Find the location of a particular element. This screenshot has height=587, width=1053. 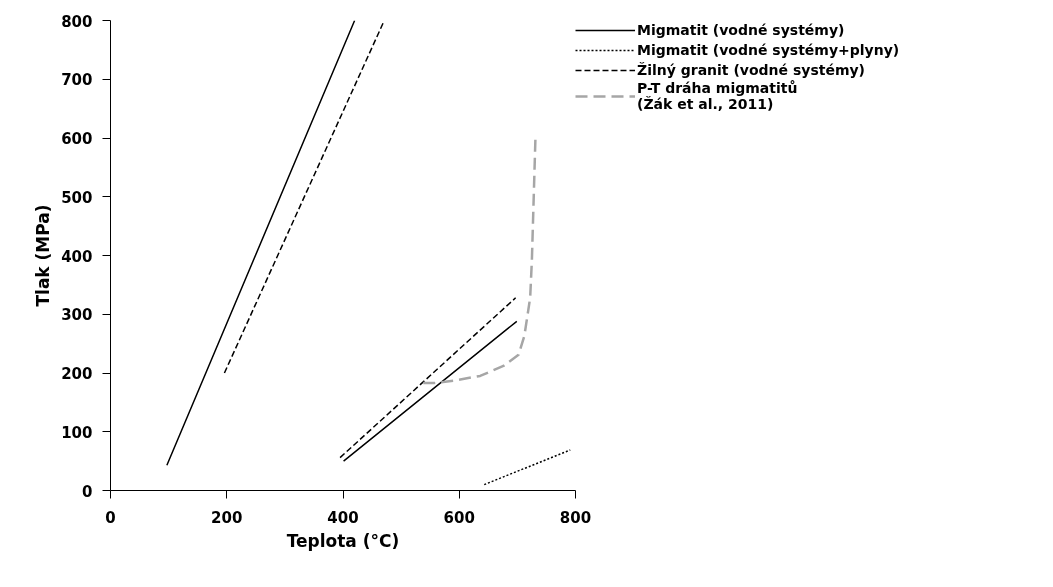

x-tick-label: 600 is located at coordinates (459, 517).